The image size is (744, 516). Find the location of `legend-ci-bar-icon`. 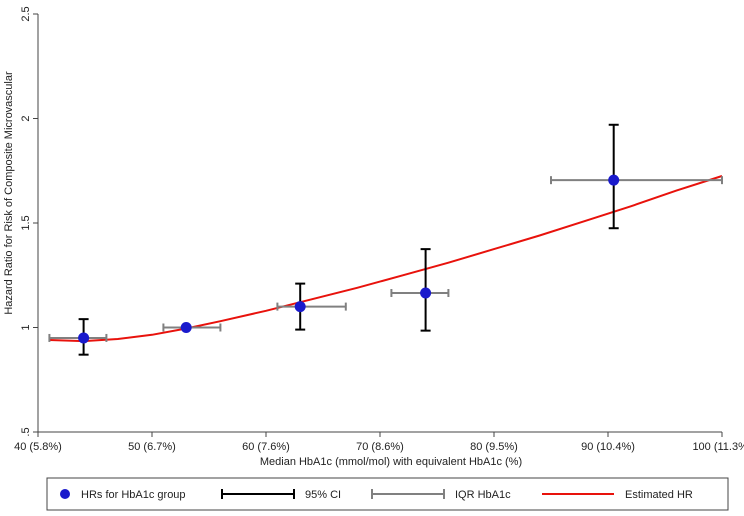

legend-ci-bar-icon is located at coordinates (258, 494).